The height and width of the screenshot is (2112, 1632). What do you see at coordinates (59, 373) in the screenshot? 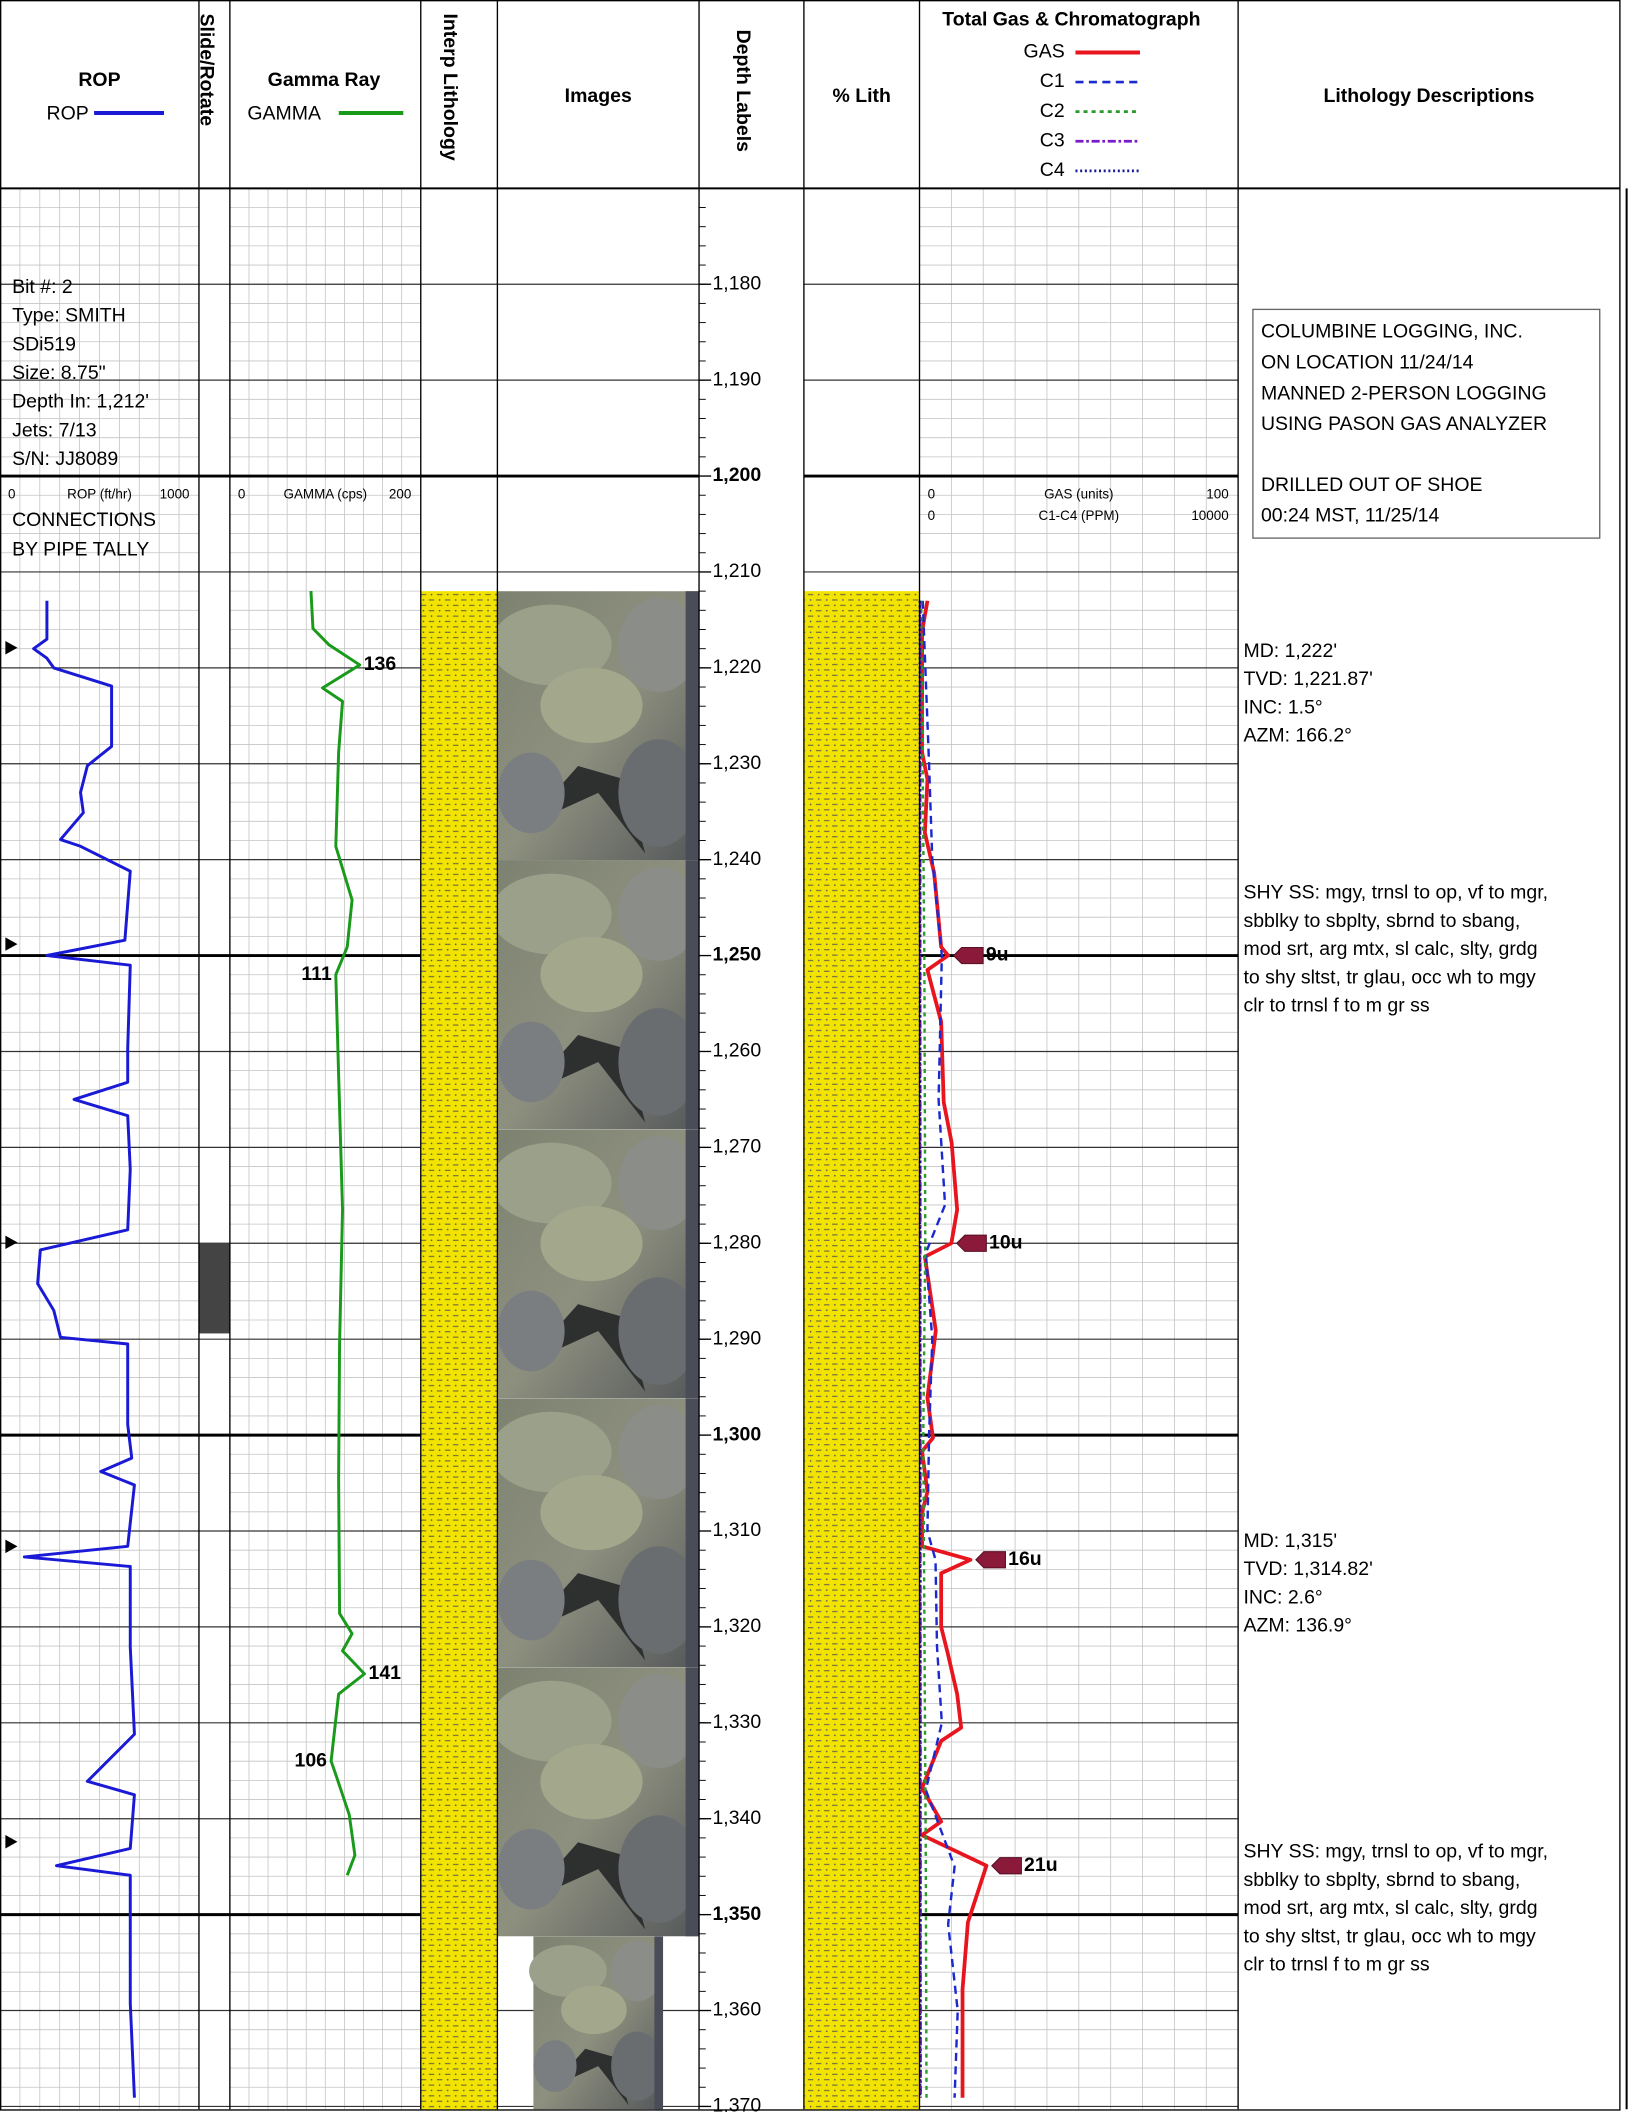
I see `bit-info: Size: 8.75"` at bounding box center [59, 373].